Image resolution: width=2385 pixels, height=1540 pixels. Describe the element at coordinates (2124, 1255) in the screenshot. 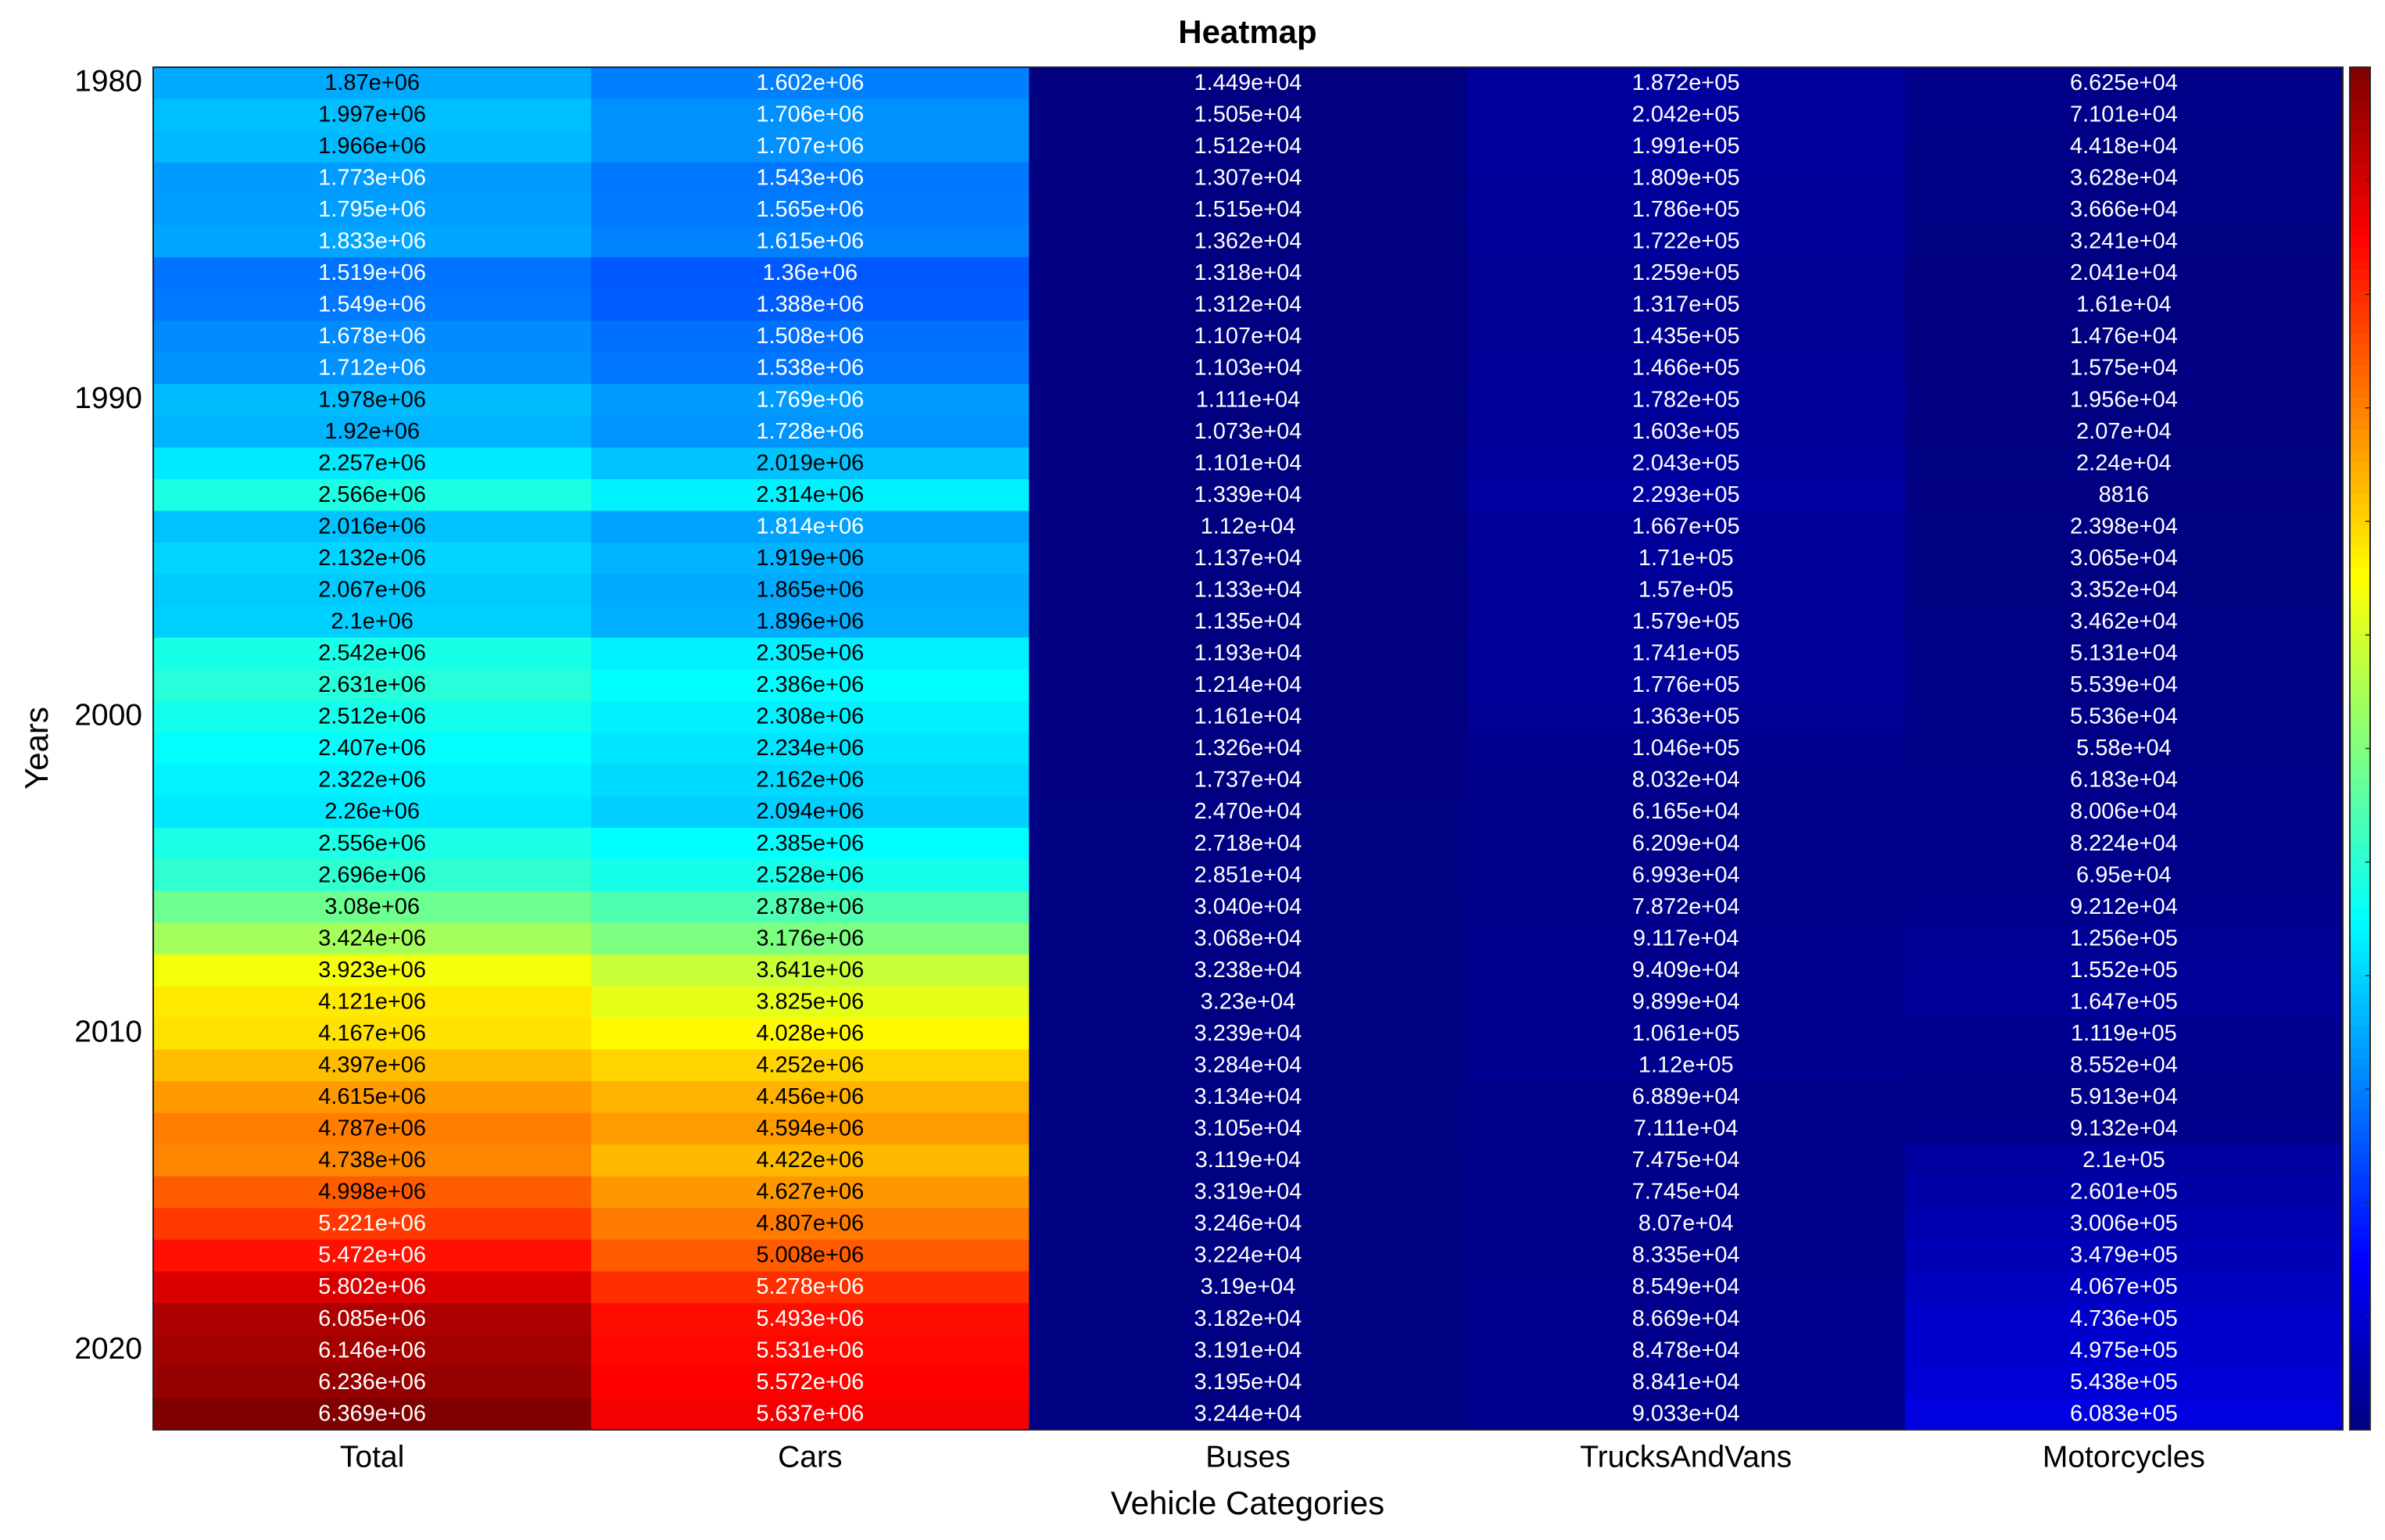

I see `cell-label: 3.479e+05` at that location.